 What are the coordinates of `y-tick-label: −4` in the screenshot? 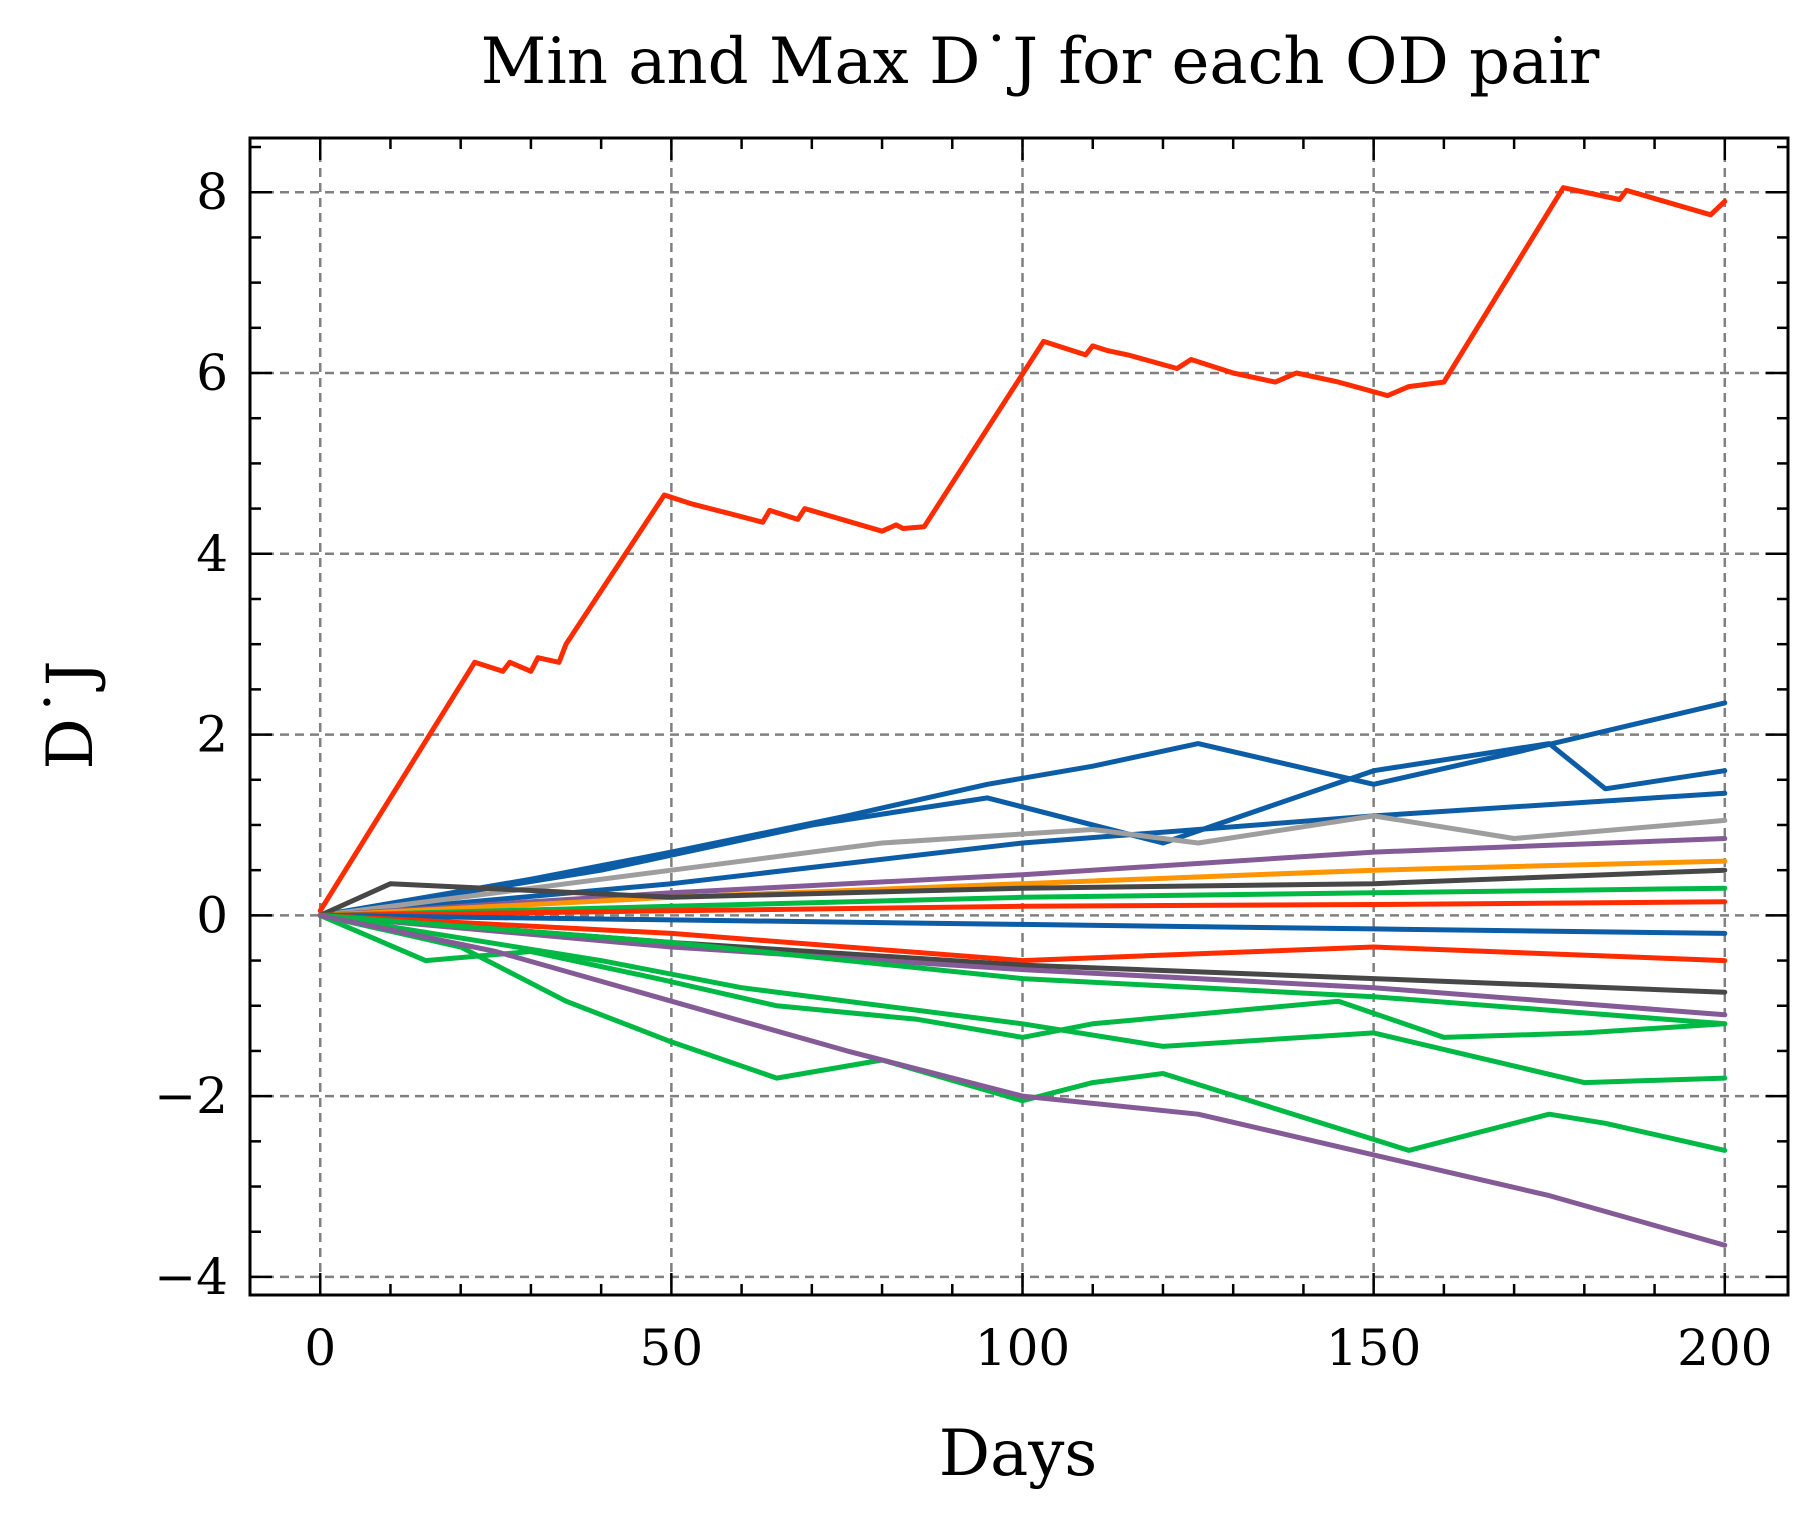 It's located at (191, 1277).